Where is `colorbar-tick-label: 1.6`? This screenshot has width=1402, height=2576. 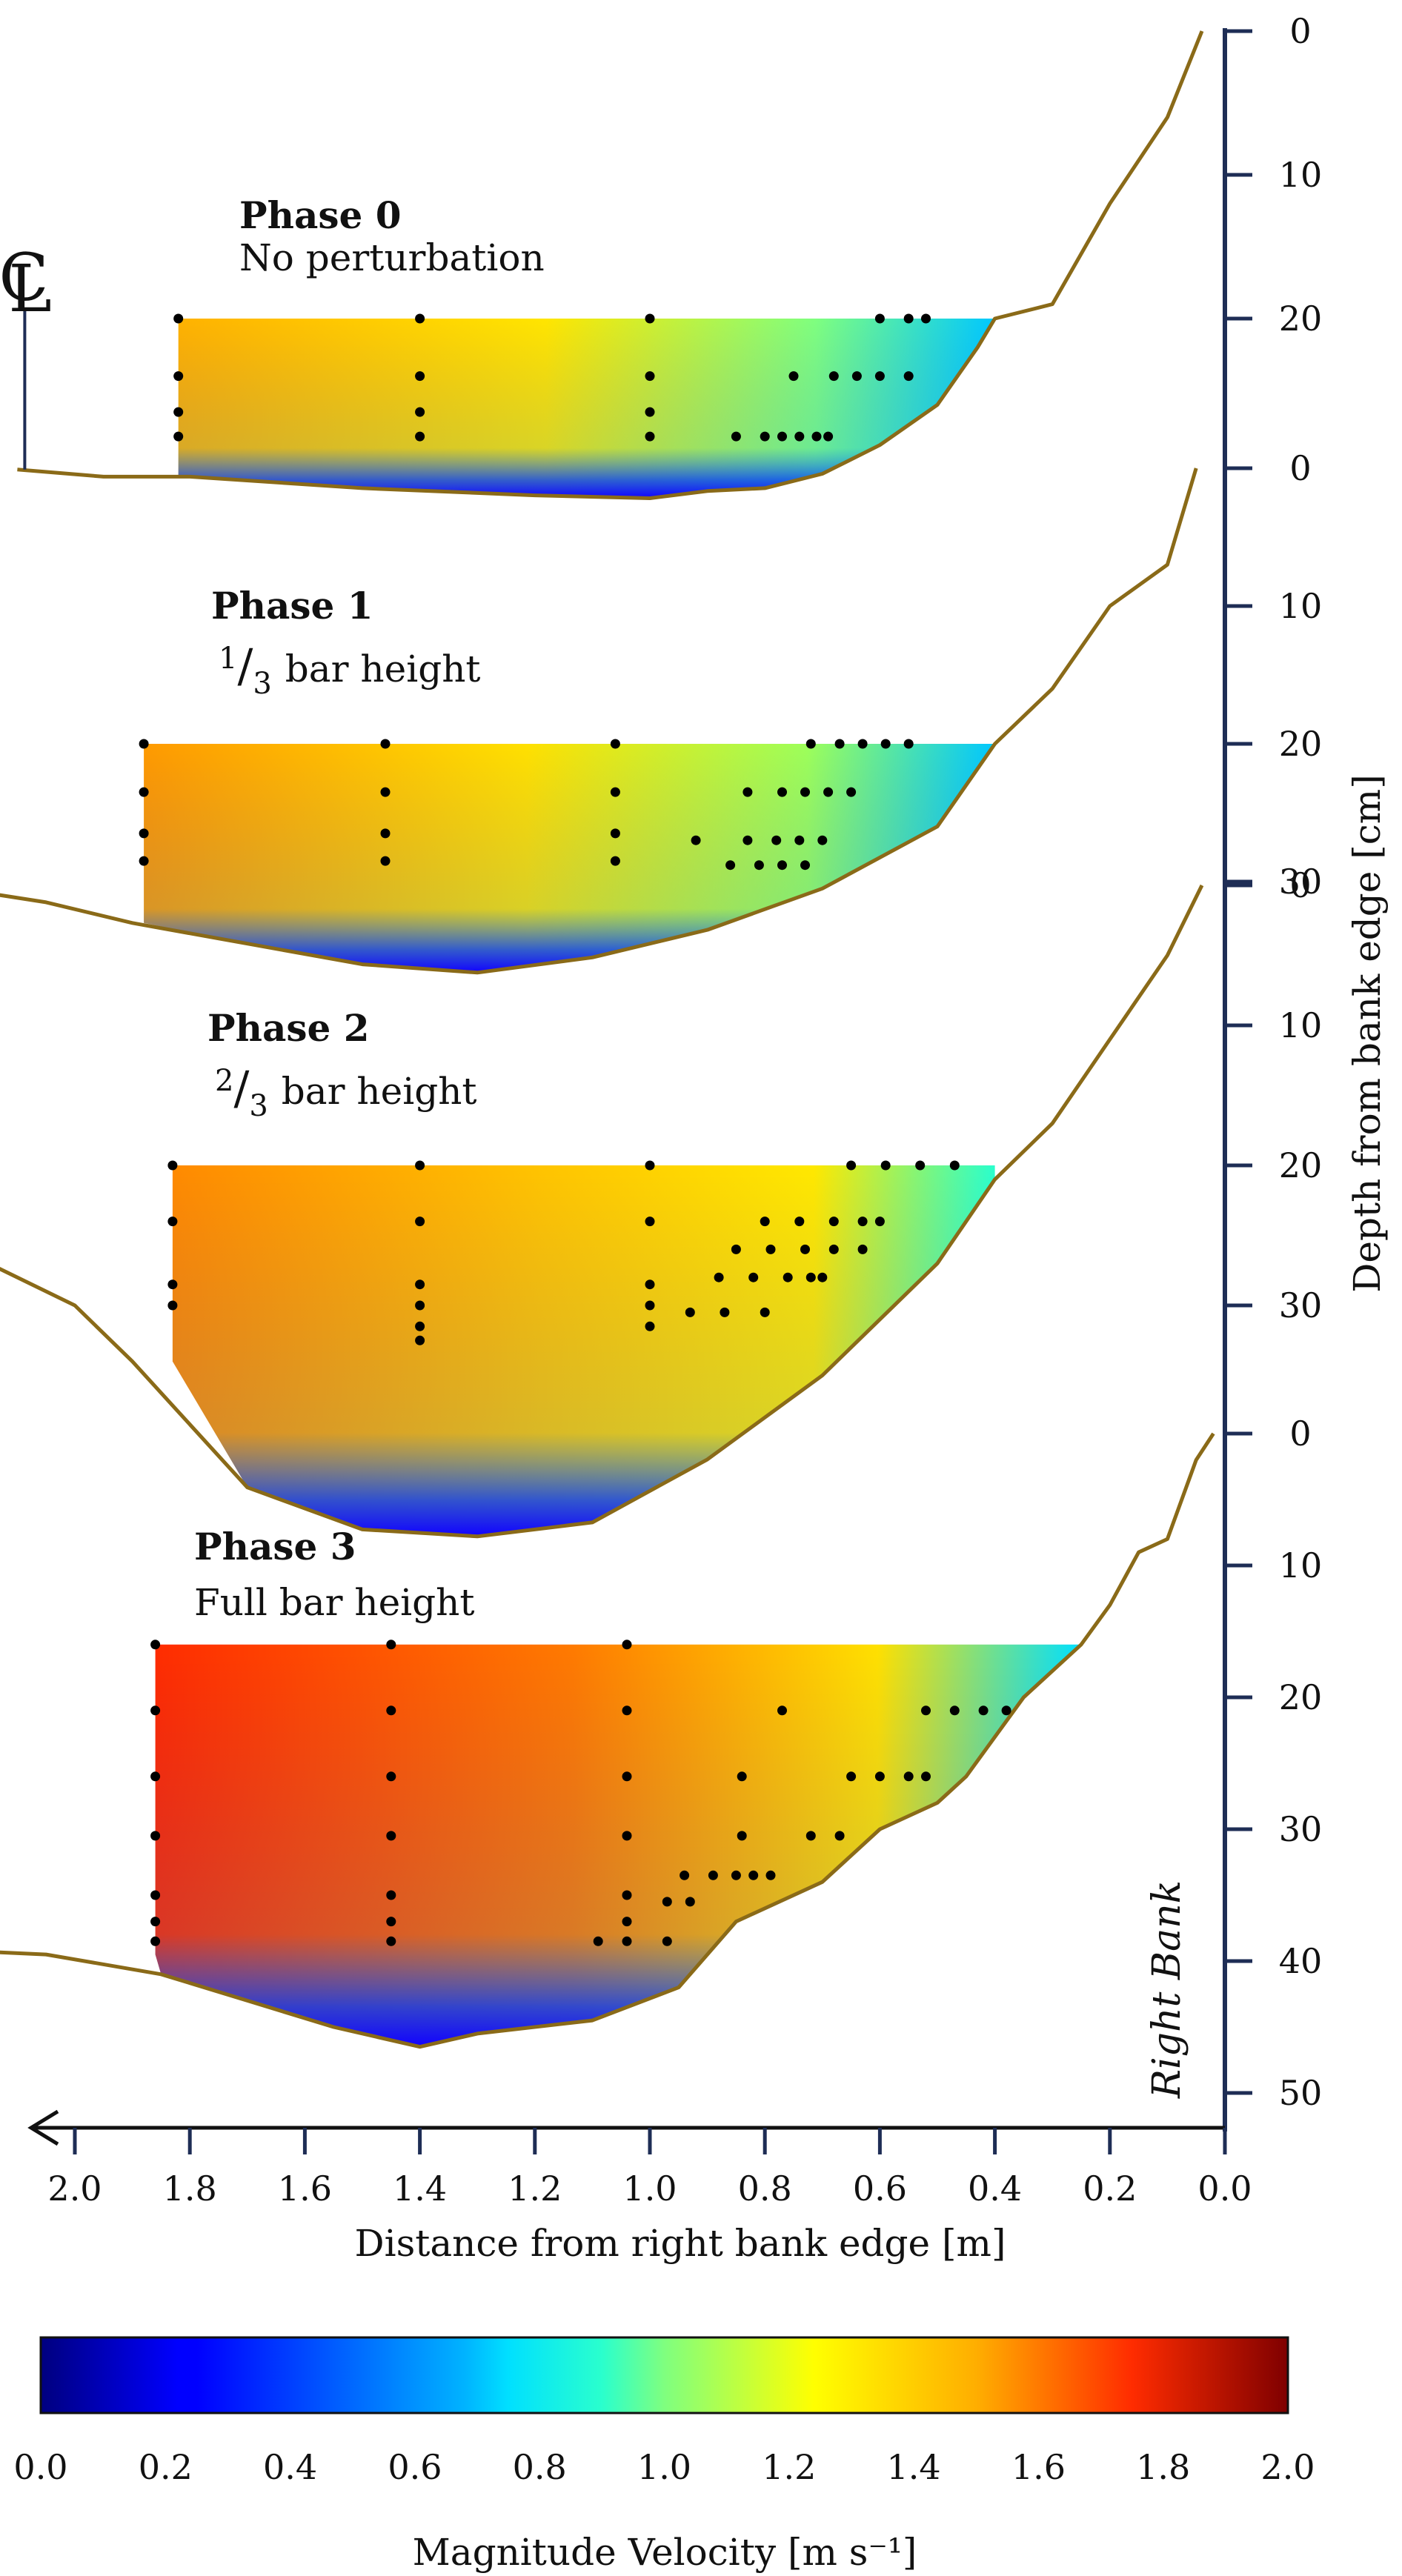 colorbar-tick-label: 1.6 is located at coordinates (1038, 2467).